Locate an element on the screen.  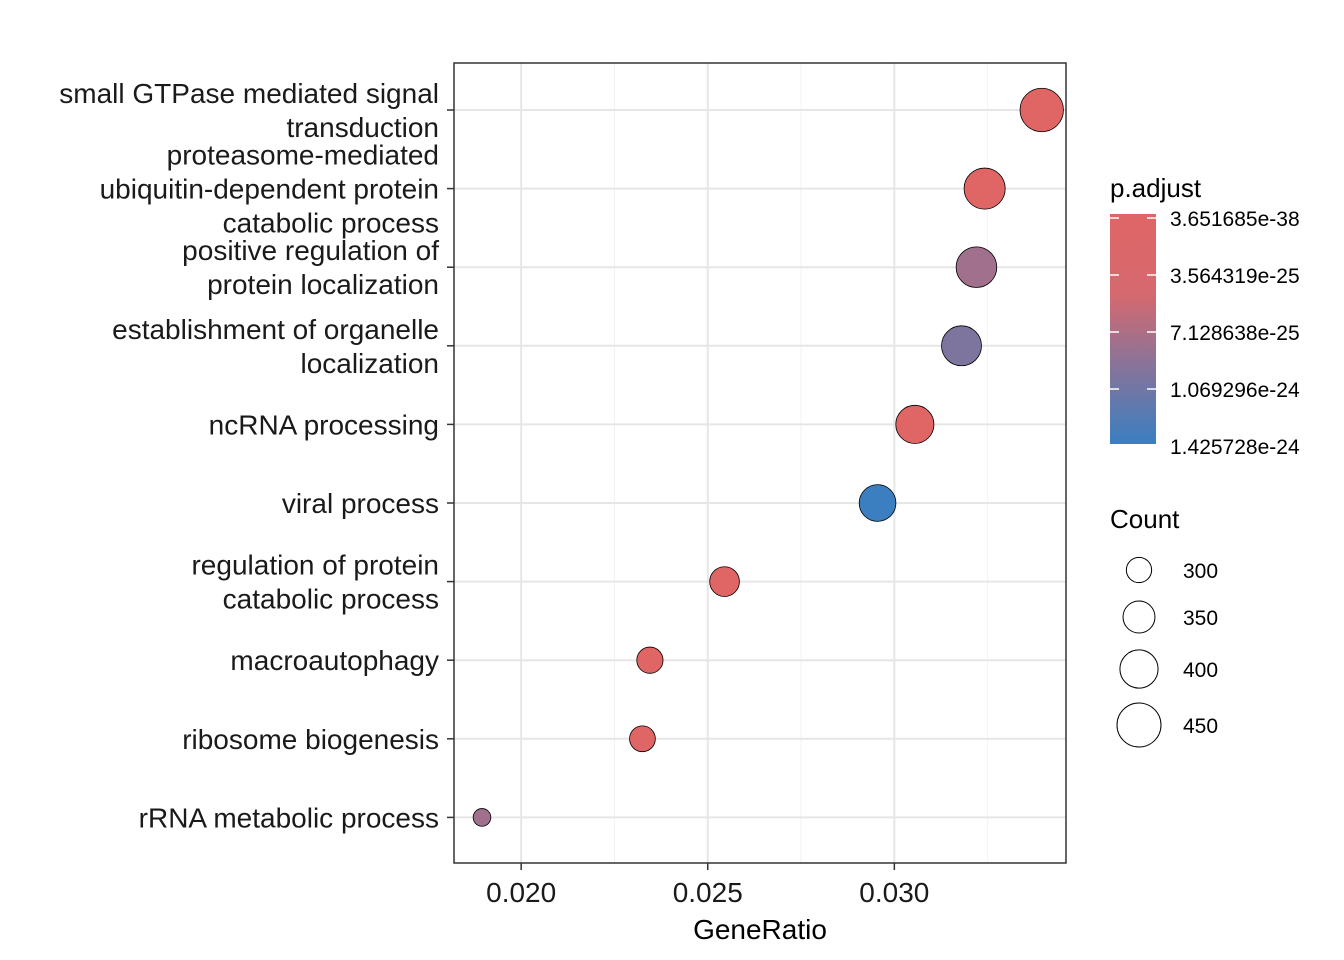
size-legend-title: Count is located at coordinates (1145, 519).